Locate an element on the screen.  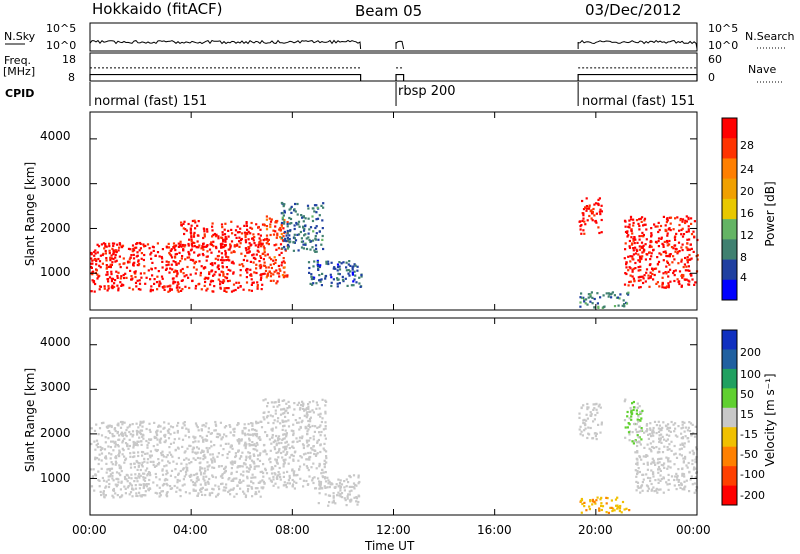
velocity-cbar-tick: 15 is located at coordinates (747, 414).